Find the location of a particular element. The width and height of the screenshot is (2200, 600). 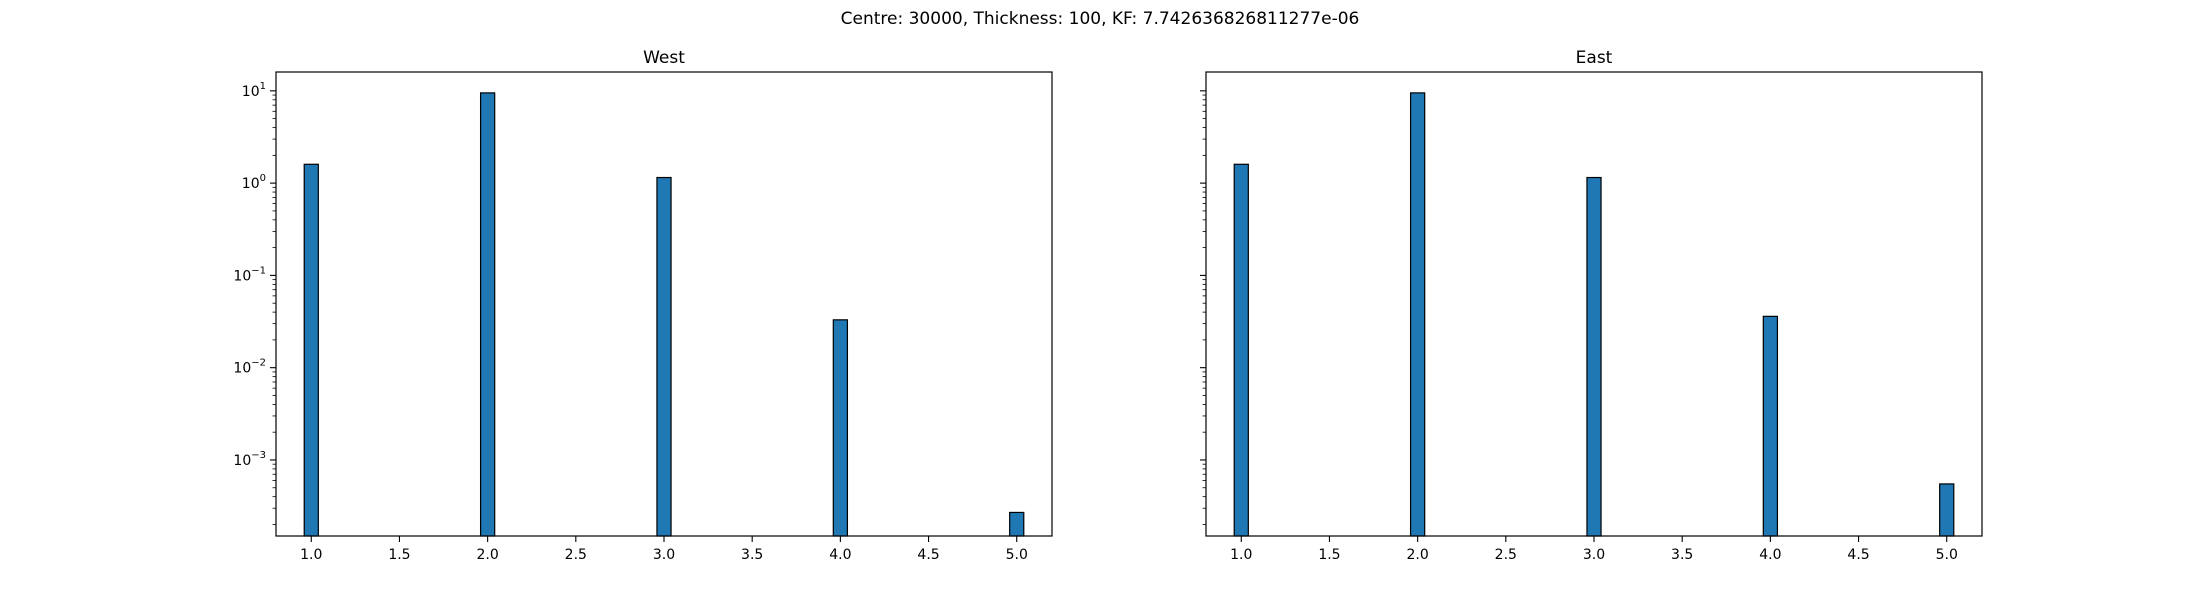

y-tick-exponent: −1 is located at coordinates (258, 270).